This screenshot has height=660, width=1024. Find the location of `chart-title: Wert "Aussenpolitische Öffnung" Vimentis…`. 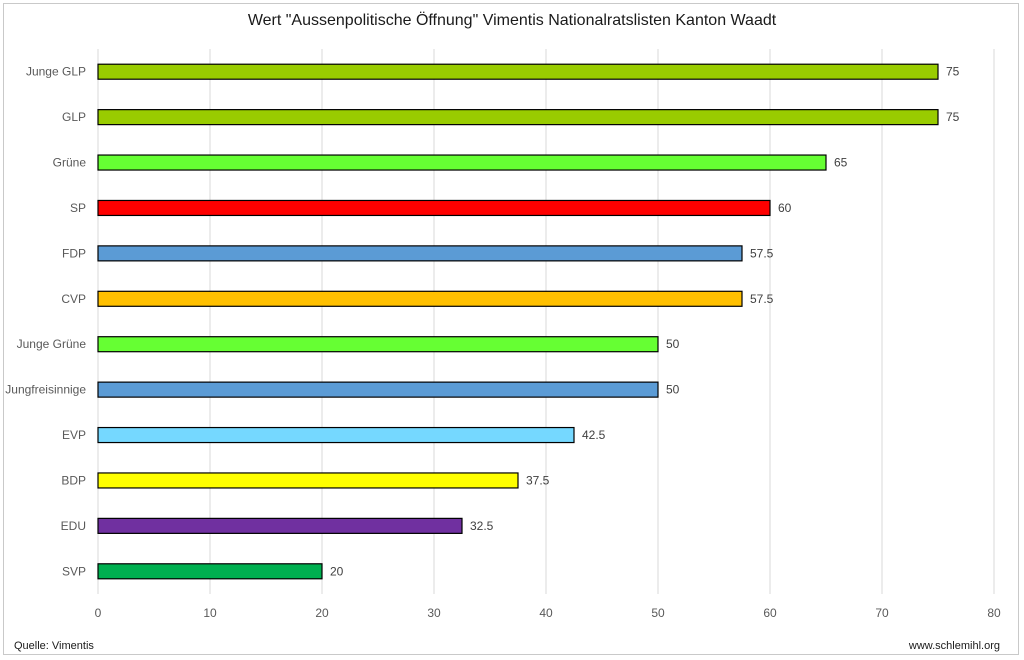

chart-title: Wert "Aussenpolitische Öffnung" Vimentis… is located at coordinates (512, 20).